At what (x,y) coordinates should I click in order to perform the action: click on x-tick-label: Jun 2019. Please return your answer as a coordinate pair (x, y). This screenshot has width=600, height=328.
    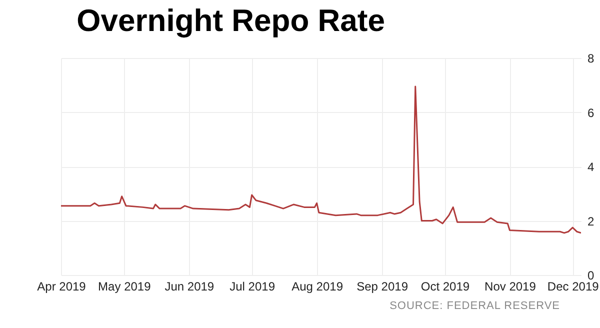
    Looking at the image, I should click on (189, 287).